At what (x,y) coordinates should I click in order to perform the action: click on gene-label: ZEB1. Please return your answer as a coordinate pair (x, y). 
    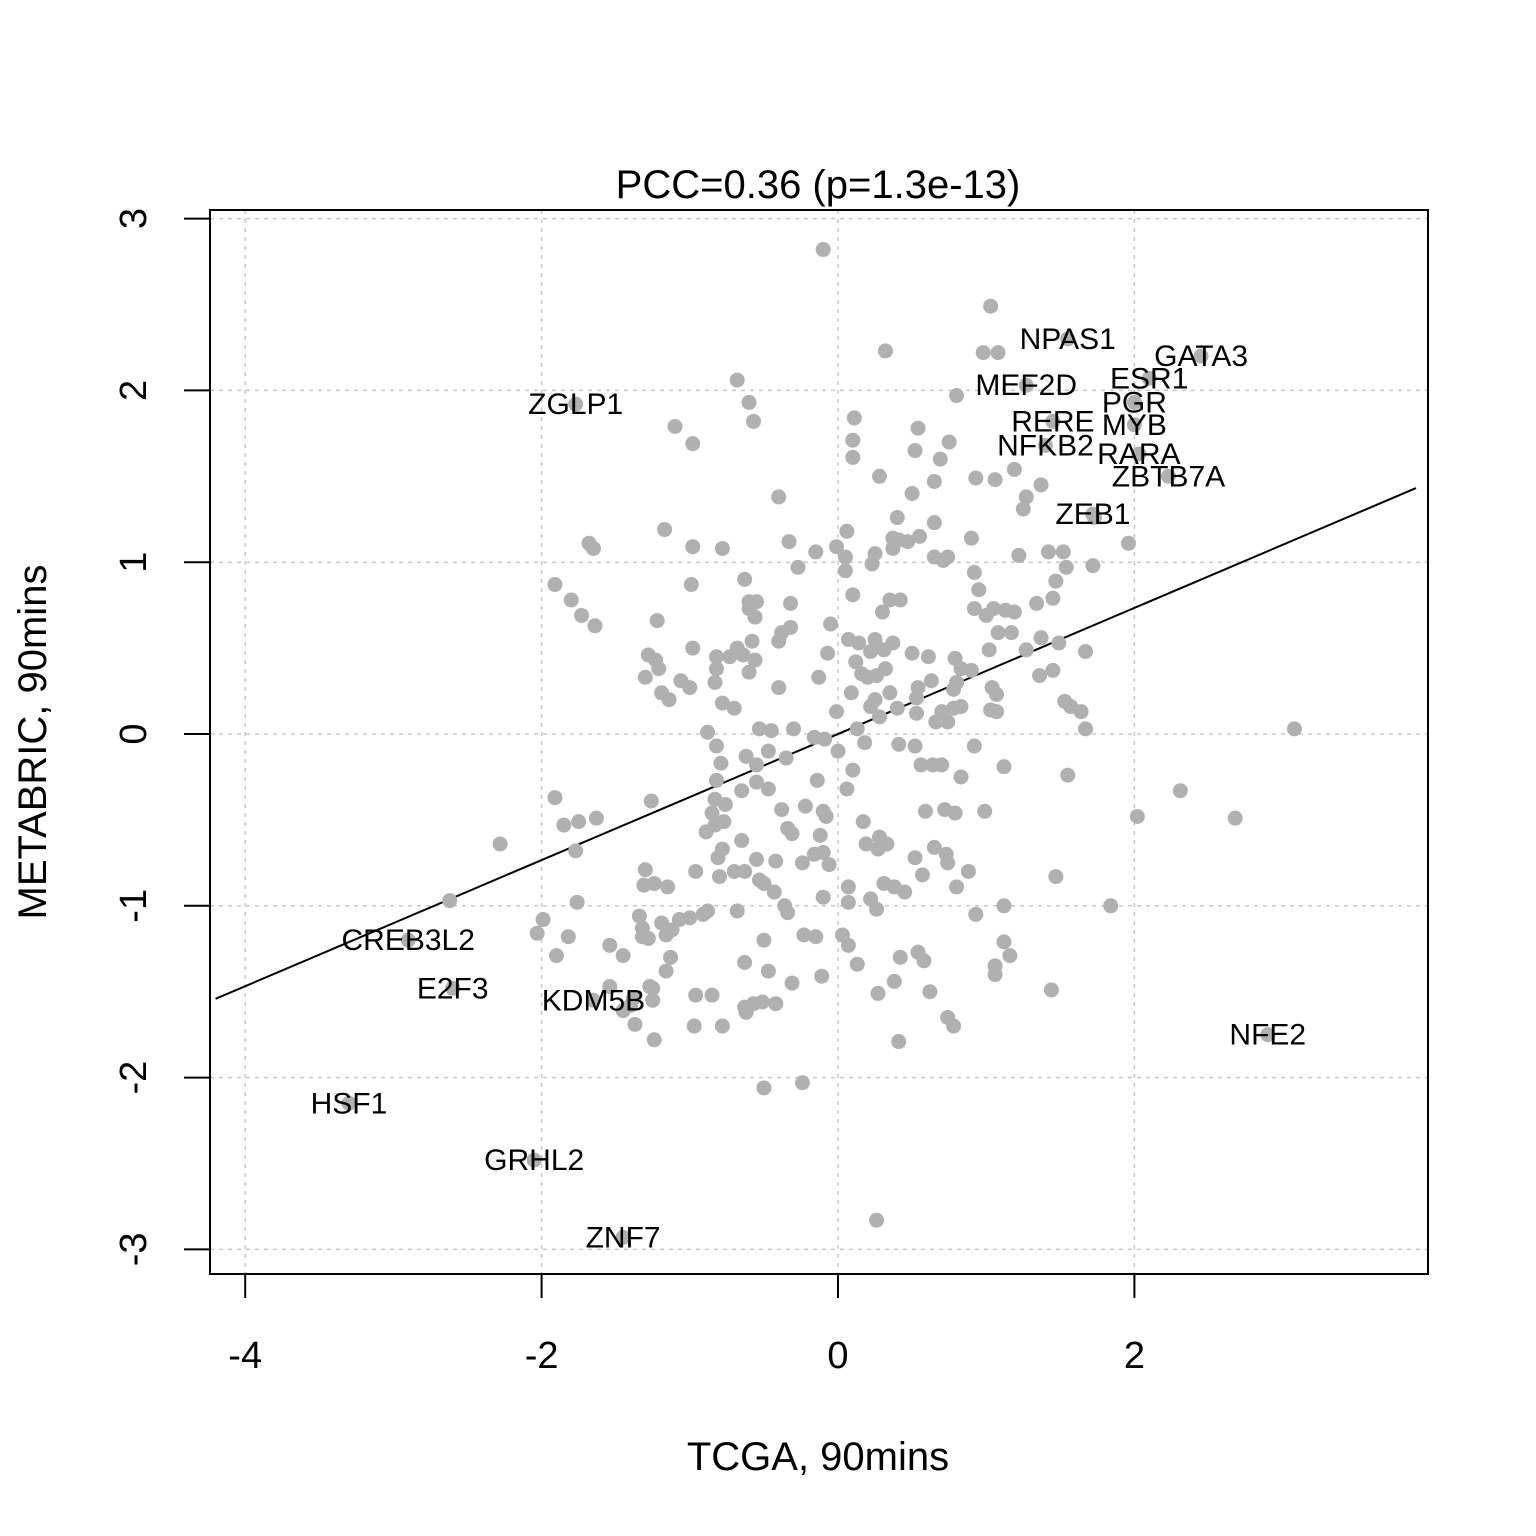
    Looking at the image, I should click on (1092, 514).